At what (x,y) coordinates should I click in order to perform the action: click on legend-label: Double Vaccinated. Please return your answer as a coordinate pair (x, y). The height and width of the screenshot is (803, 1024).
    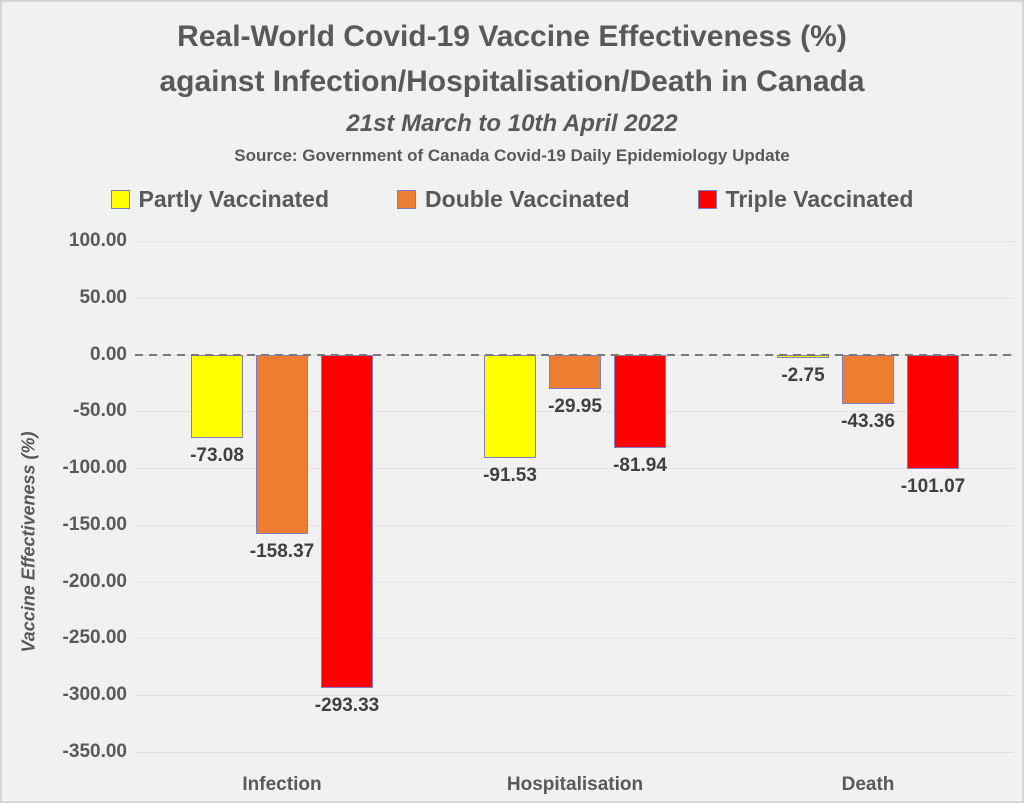
    Looking at the image, I should click on (527, 199).